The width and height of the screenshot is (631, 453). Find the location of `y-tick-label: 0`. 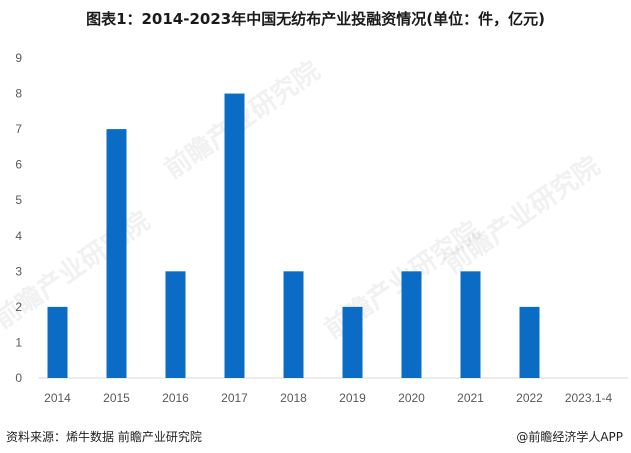

y-tick-label: 0 is located at coordinates (18, 378).